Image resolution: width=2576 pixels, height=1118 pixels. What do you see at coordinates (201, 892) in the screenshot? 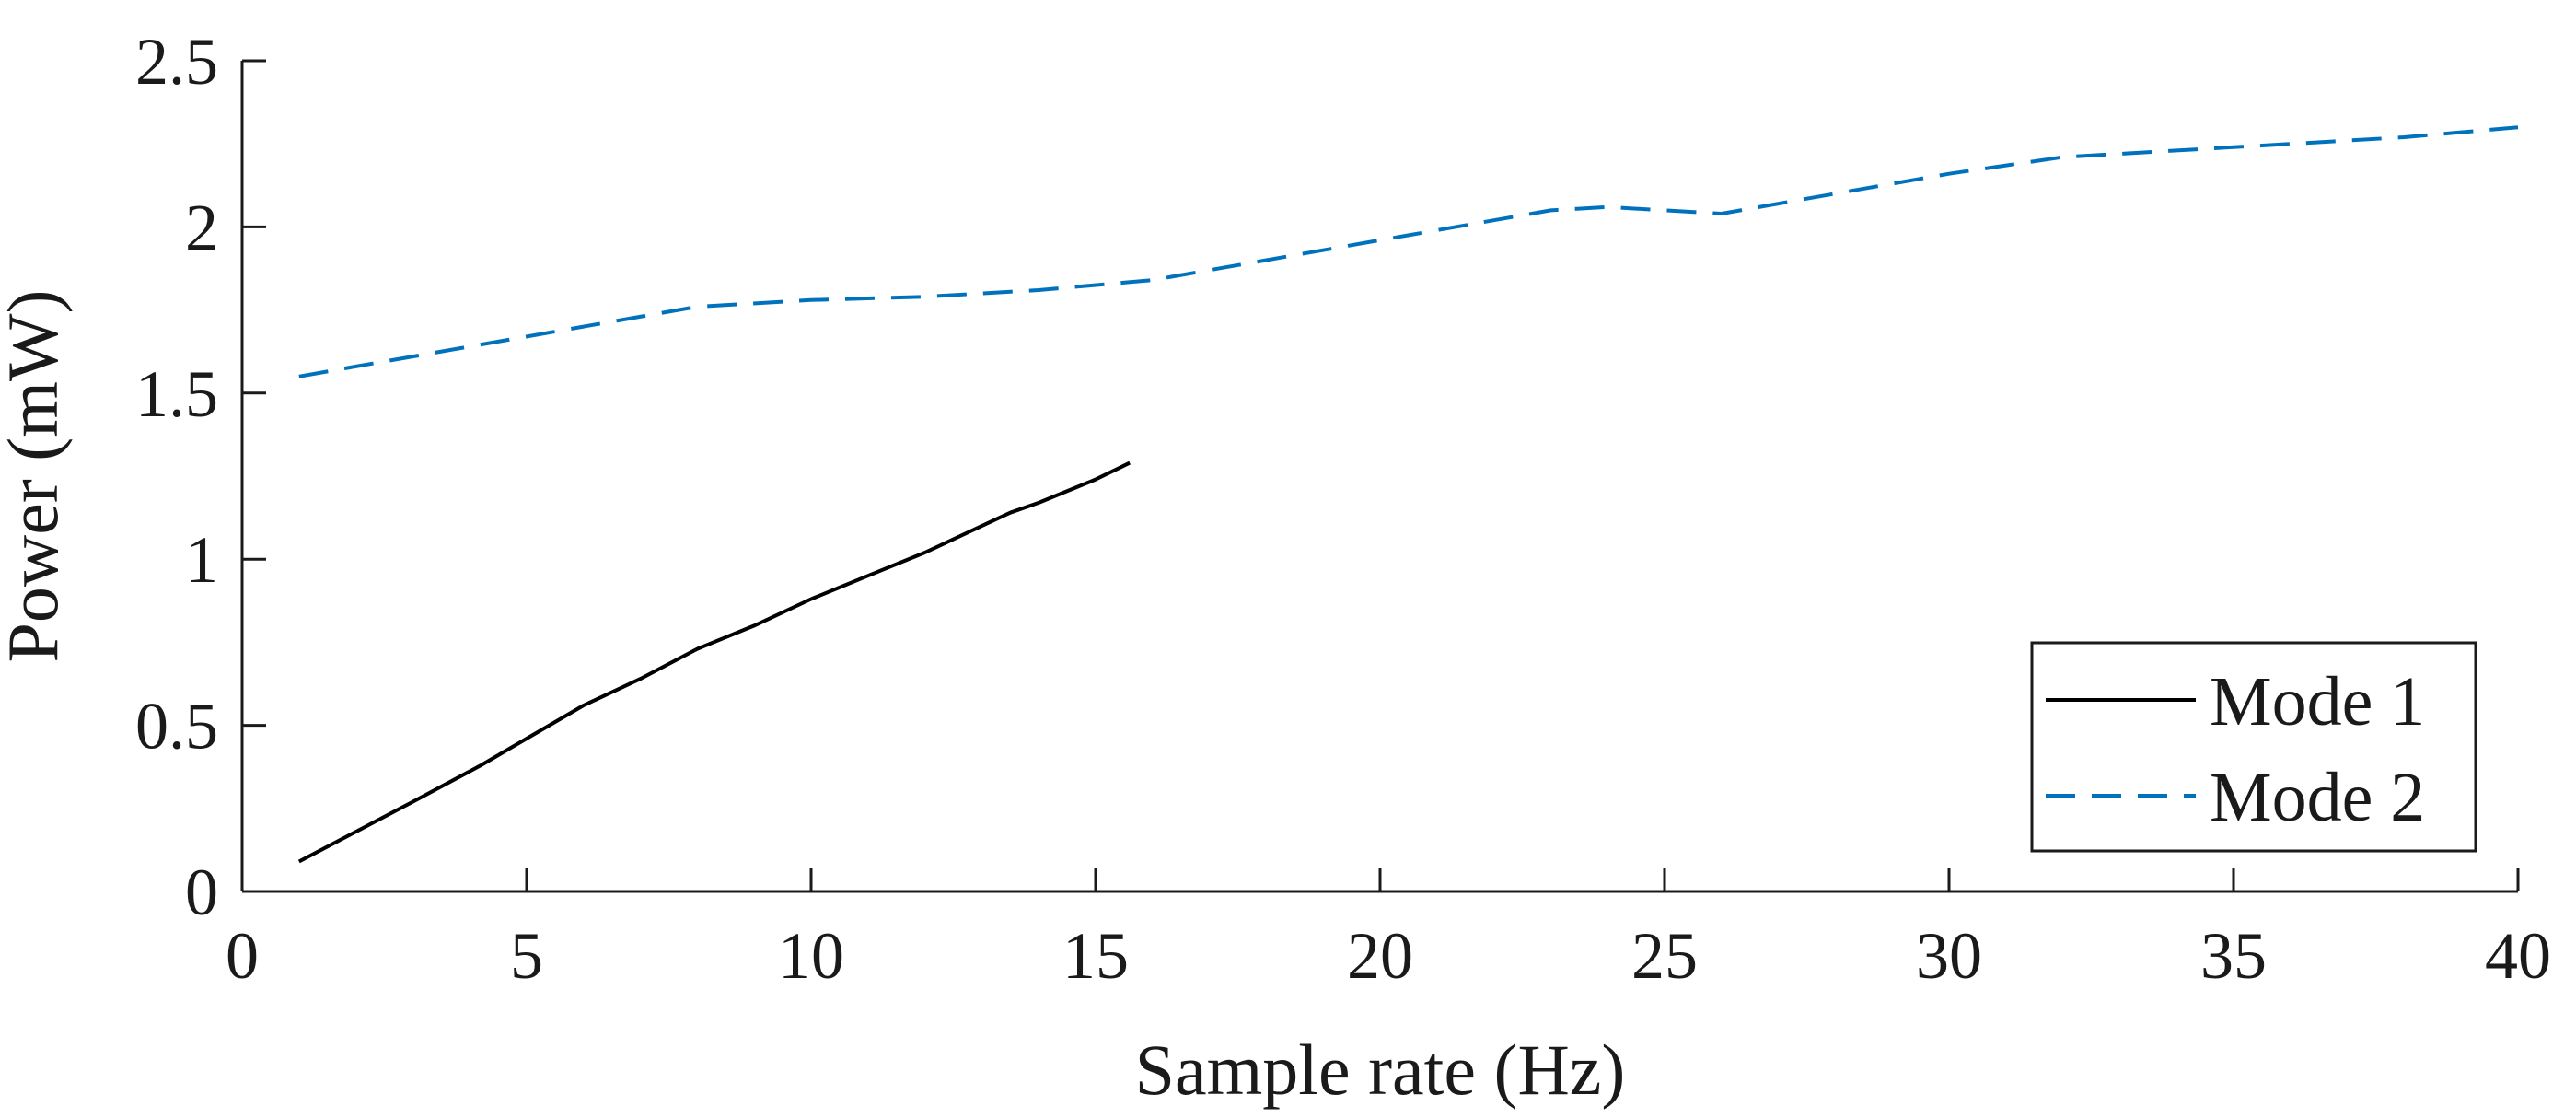
I see `y-tick-label: 0` at bounding box center [201, 892].